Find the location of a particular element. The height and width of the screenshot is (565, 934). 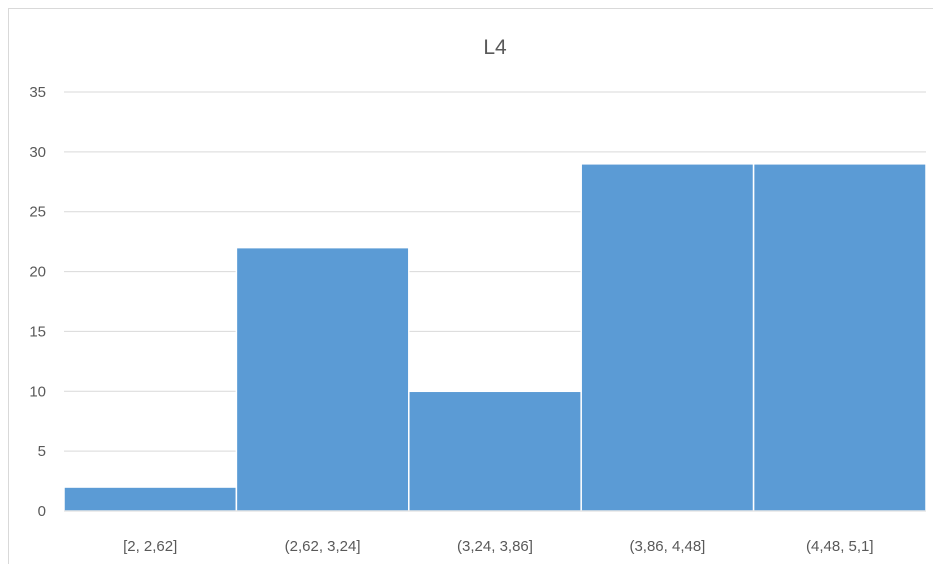

y-tick-label: 15 is located at coordinates (37, 331).